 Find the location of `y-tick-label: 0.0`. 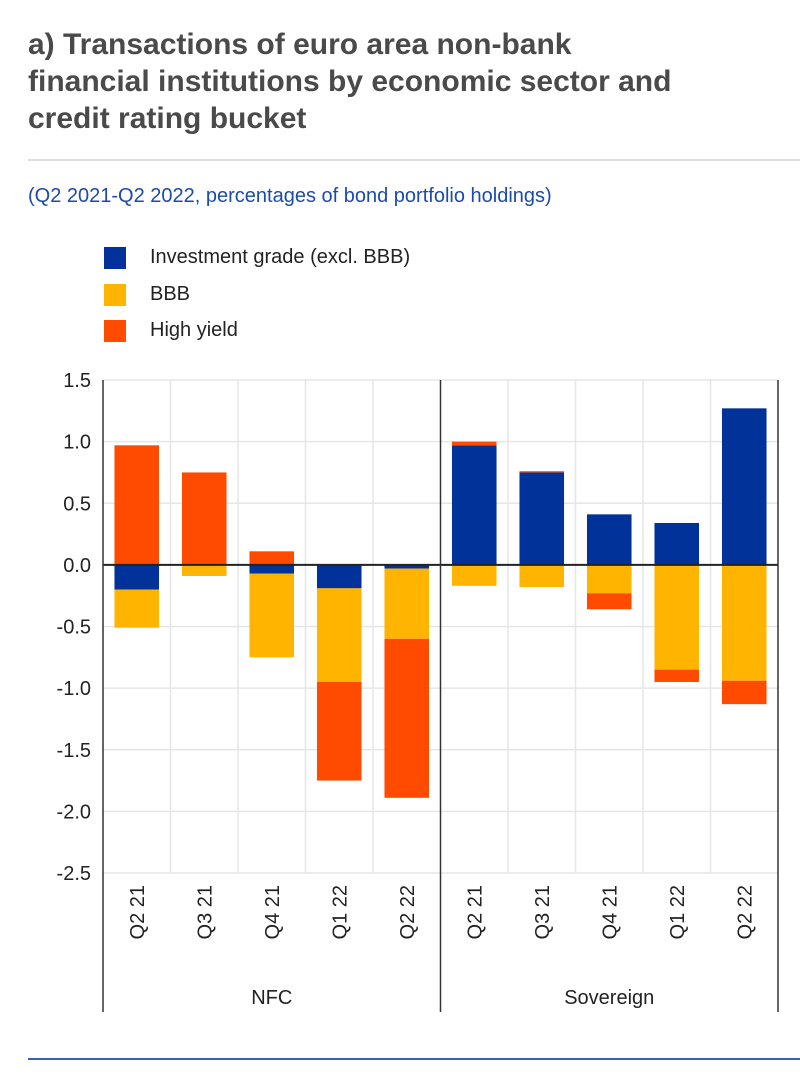

y-tick-label: 0.0 is located at coordinates (77, 566).